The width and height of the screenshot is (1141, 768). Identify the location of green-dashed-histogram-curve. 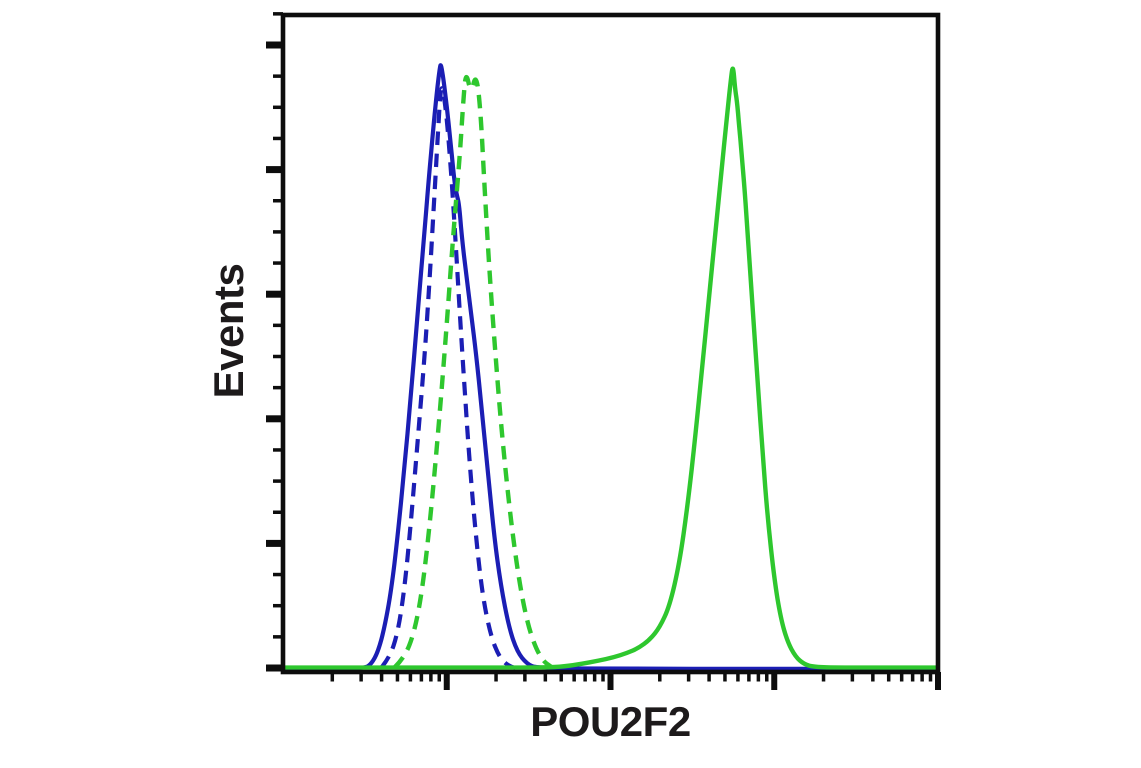
(472, 372).